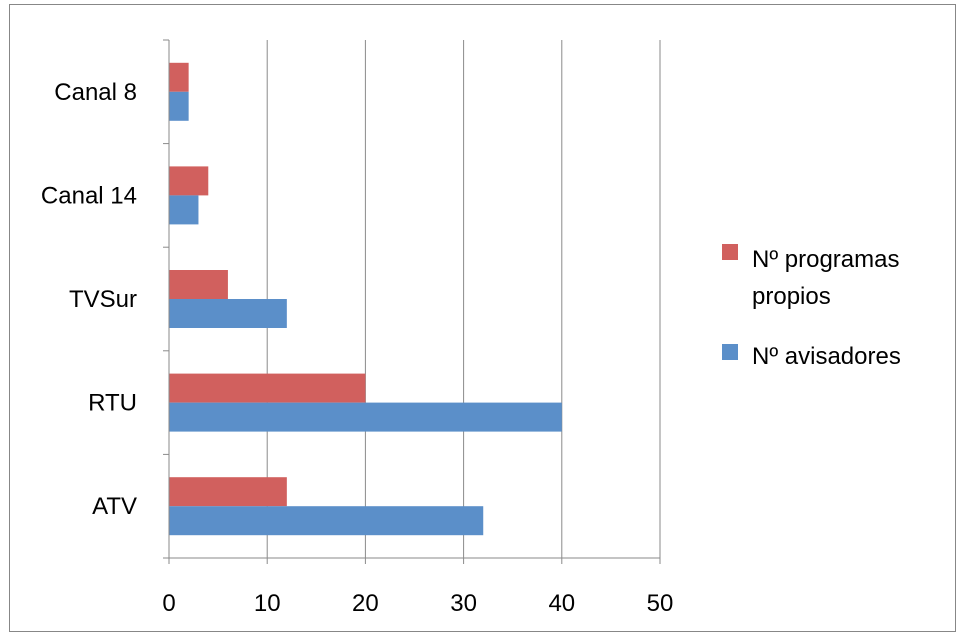 The width and height of the screenshot is (958, 634). Describe the element at coordinates (791, 296) in the screenshot. I see `legend-label: propios` at that location.